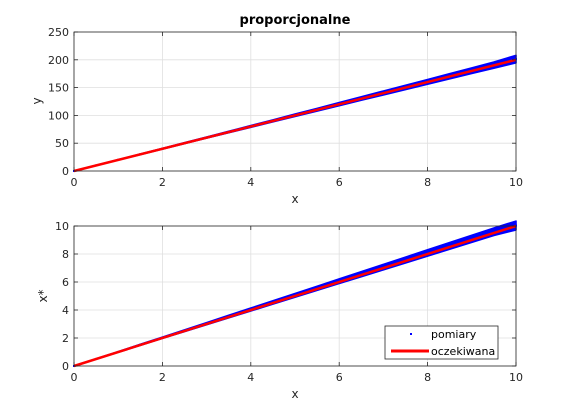 The width and height of the screenshot is (570, 413). Describe the element at coordinates (250, 182) in the screenshot. I see `plot-1-xtick-label: 4` at that location.